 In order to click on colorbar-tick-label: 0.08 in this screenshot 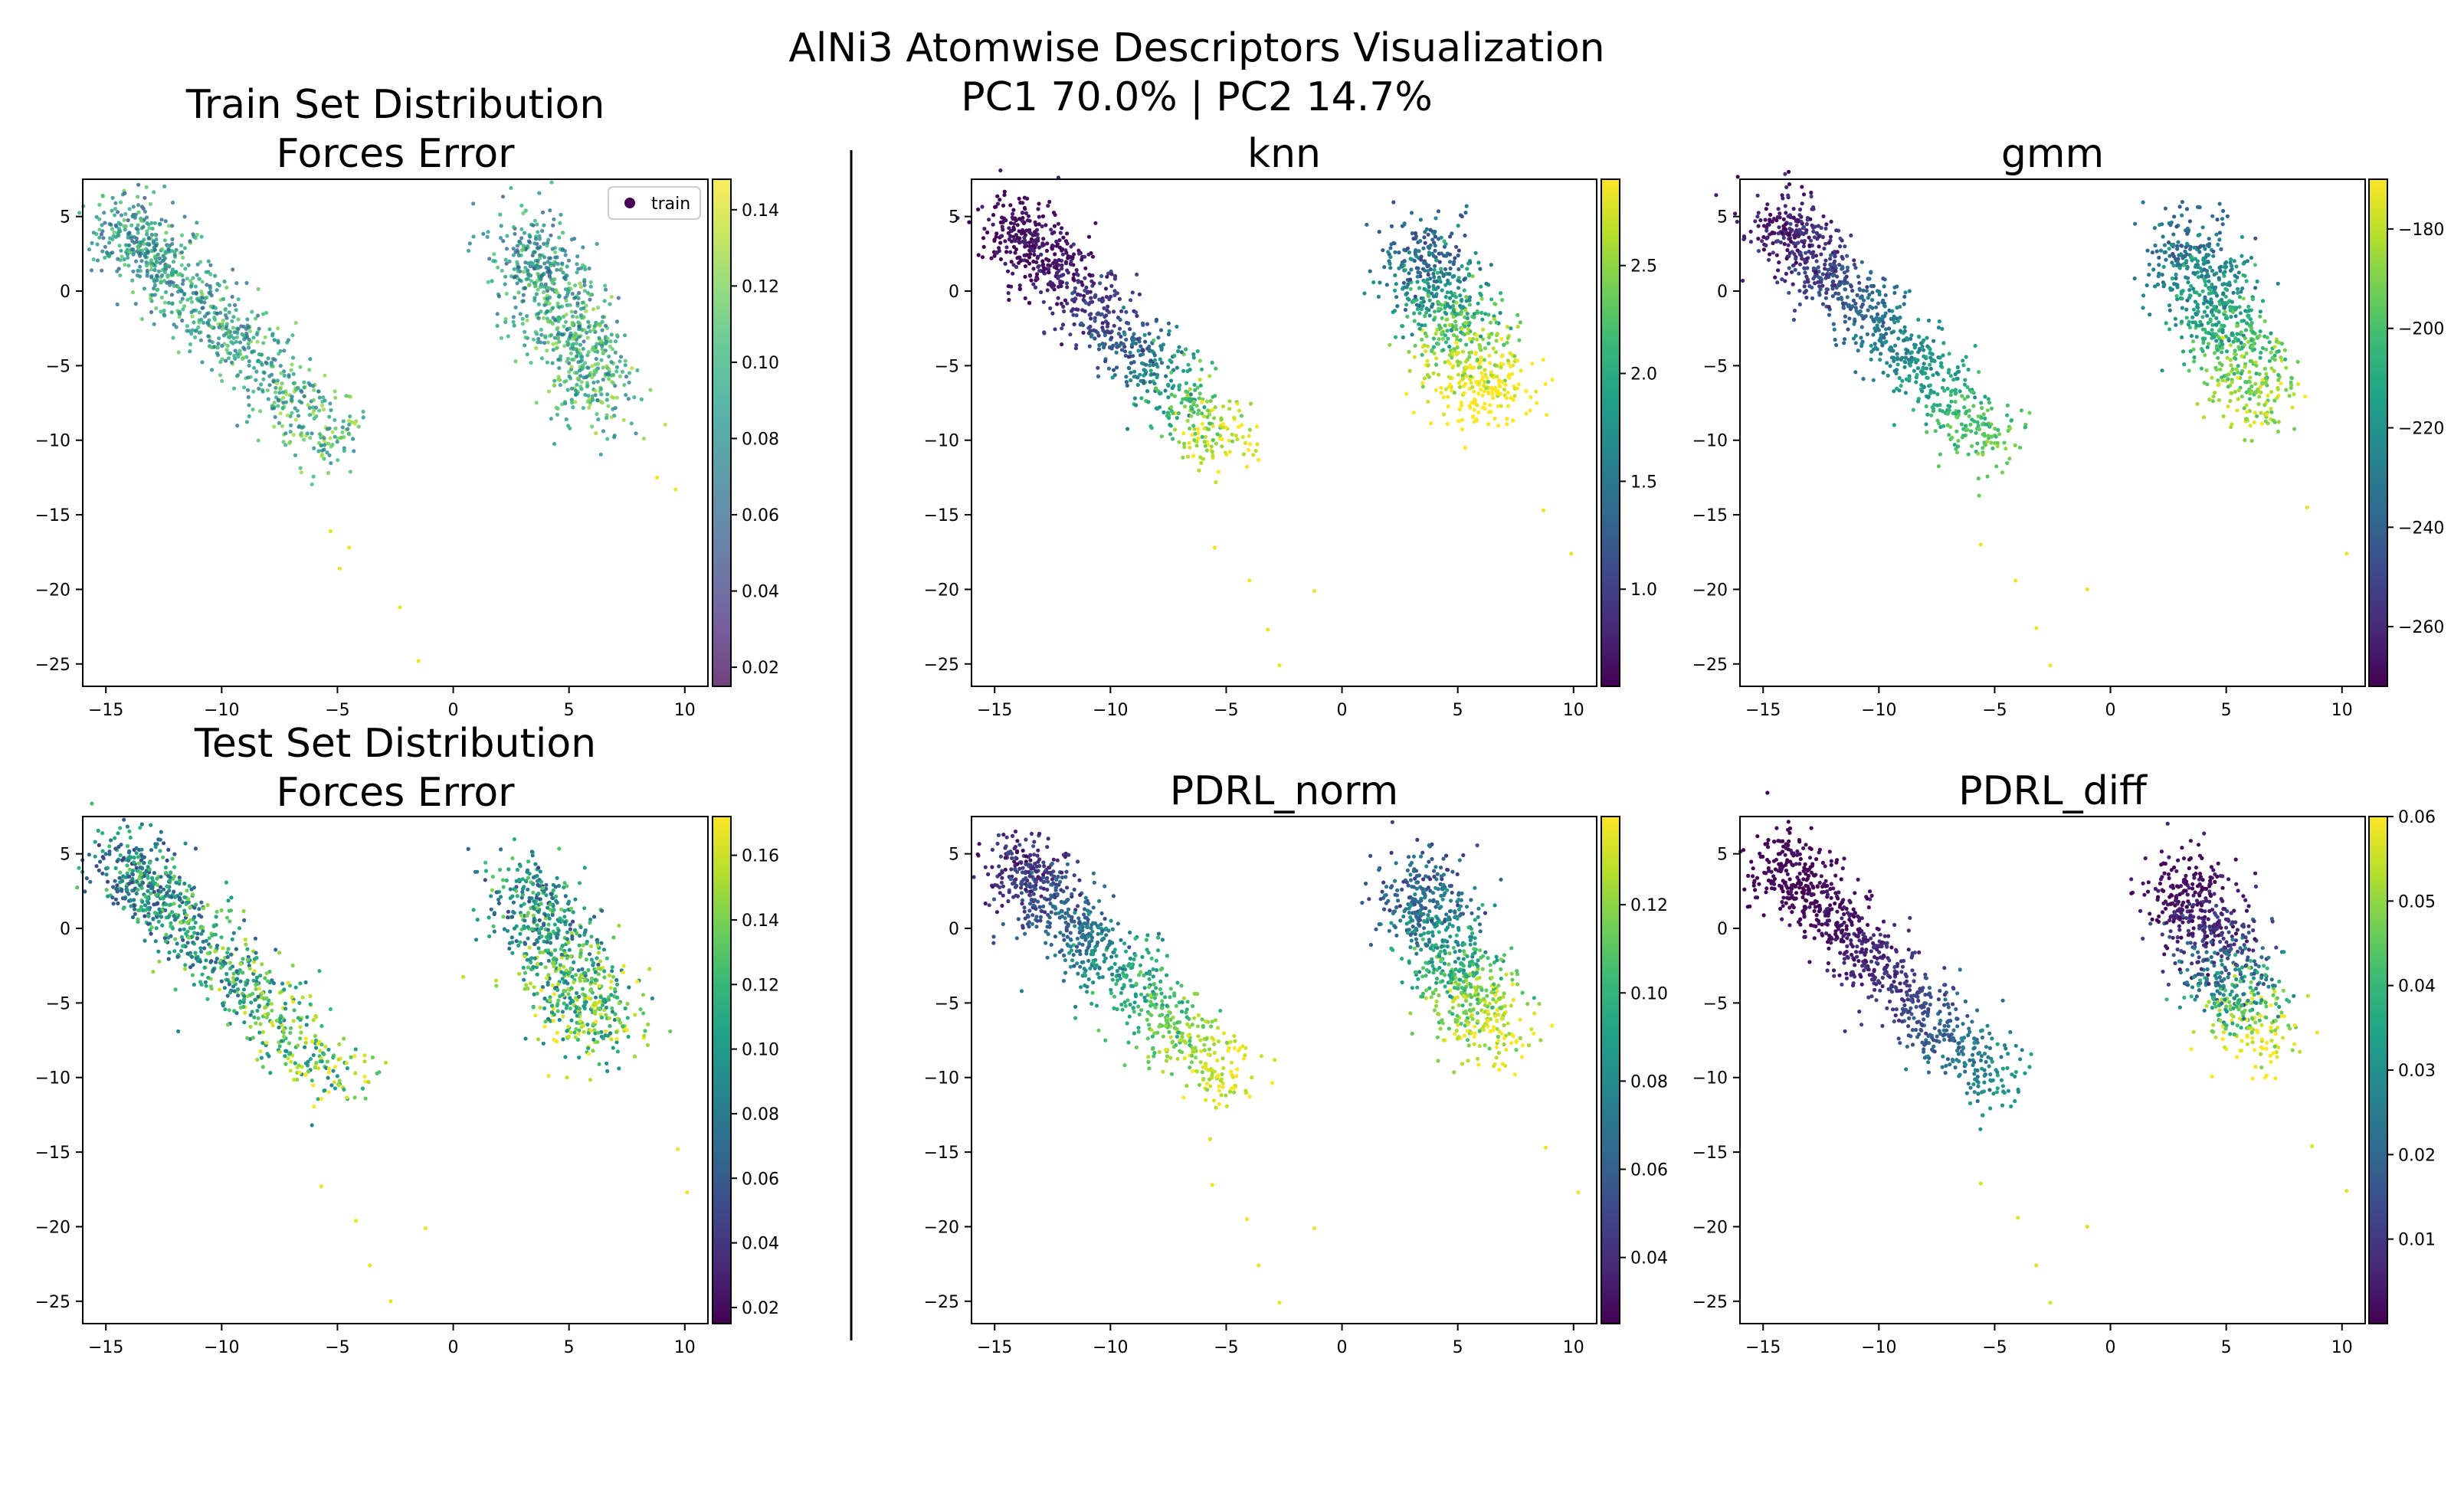, I will do `click(760, 1114)`.